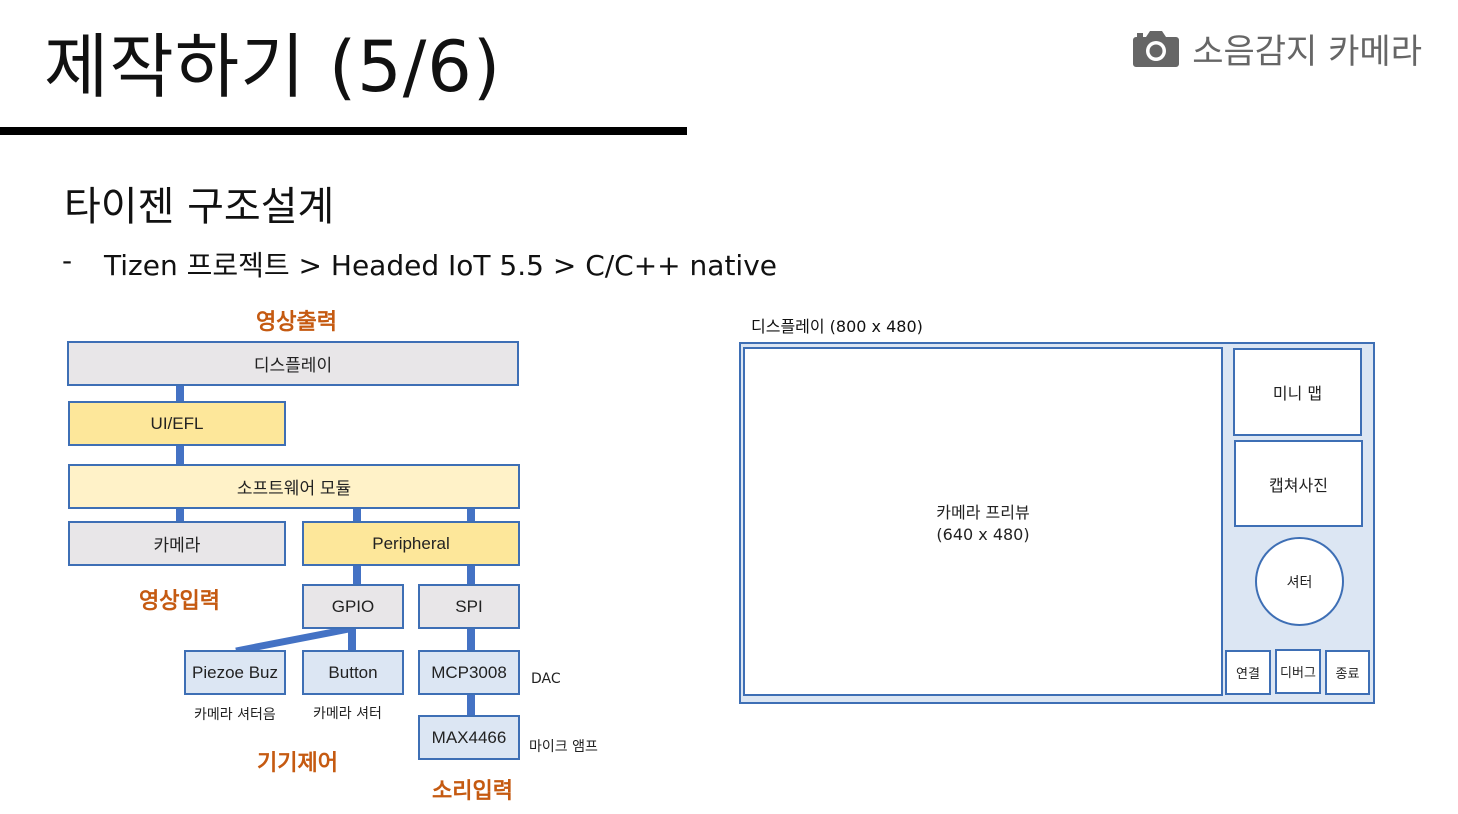 The height and width of the screenshot is (814, 1458). What do you see at coordinates (343, 131) in the screenshot?
I see `title-underline` at bounding box center [343, 131].